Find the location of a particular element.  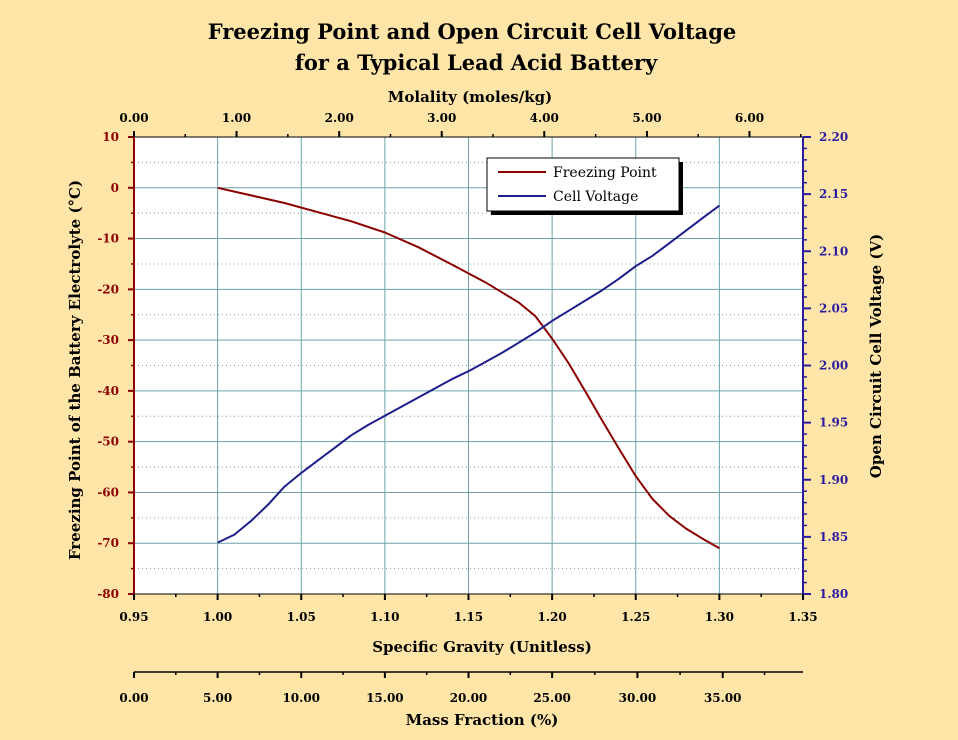

y-tick-label-left: -60 is located at coordinates (108, 492).